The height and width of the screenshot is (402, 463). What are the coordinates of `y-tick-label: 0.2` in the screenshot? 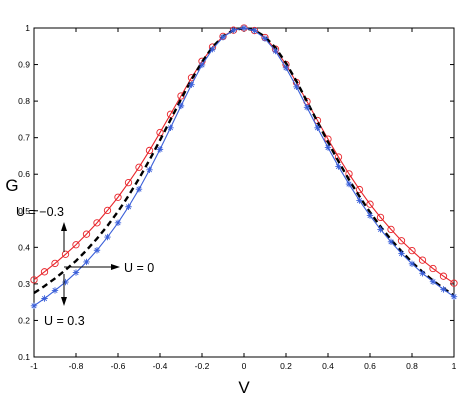 It's located at (24, 320).